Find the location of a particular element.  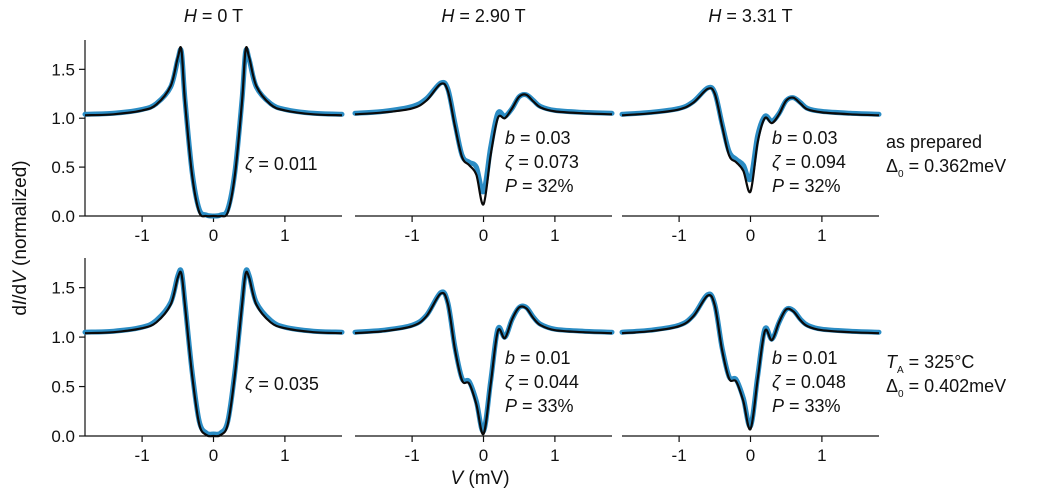

column-title-2: H = 3.31 T is located at coordinates (750, 16).